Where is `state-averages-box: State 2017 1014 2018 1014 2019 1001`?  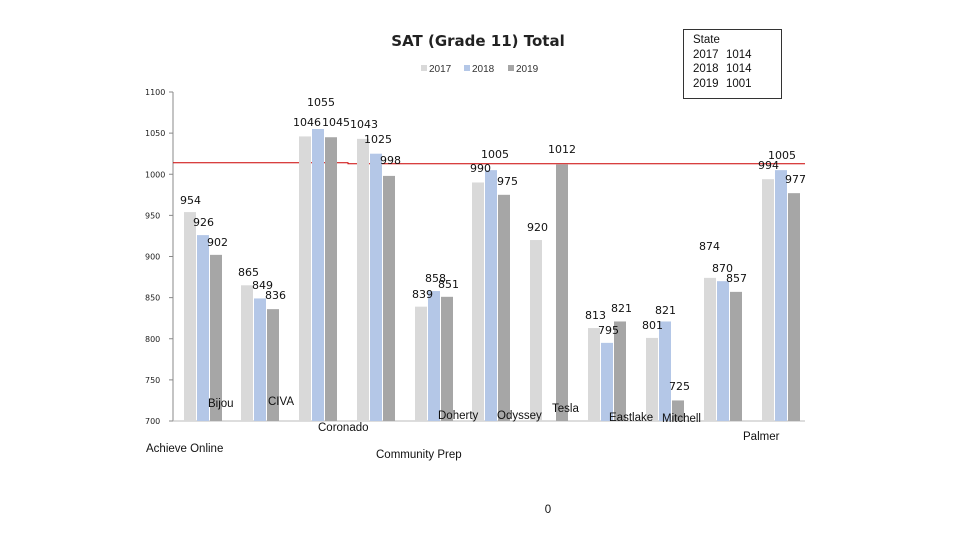 state-averages-box: State 2017 1014 2018 1014 2019 1001 is located at coordinates (732, 64).